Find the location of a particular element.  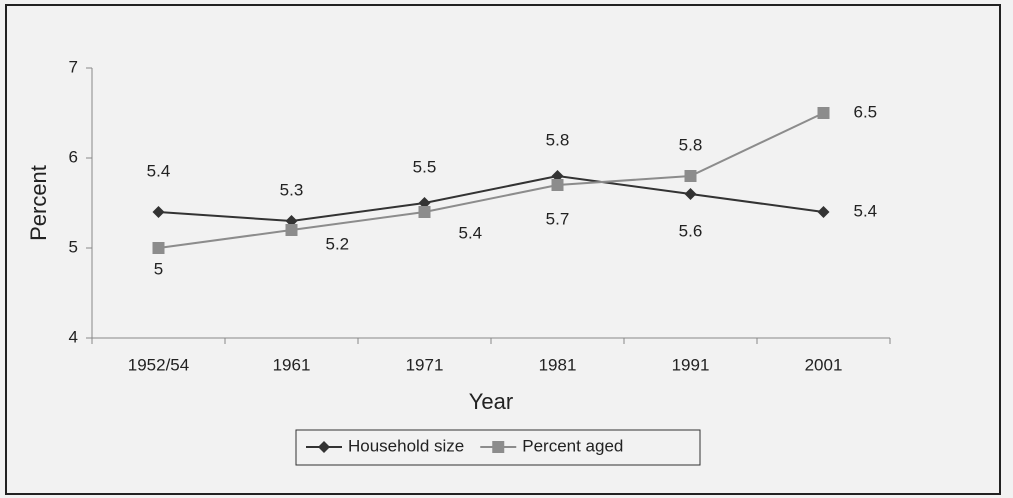

data-label: 5.7 is located at coordinates (558, 218).